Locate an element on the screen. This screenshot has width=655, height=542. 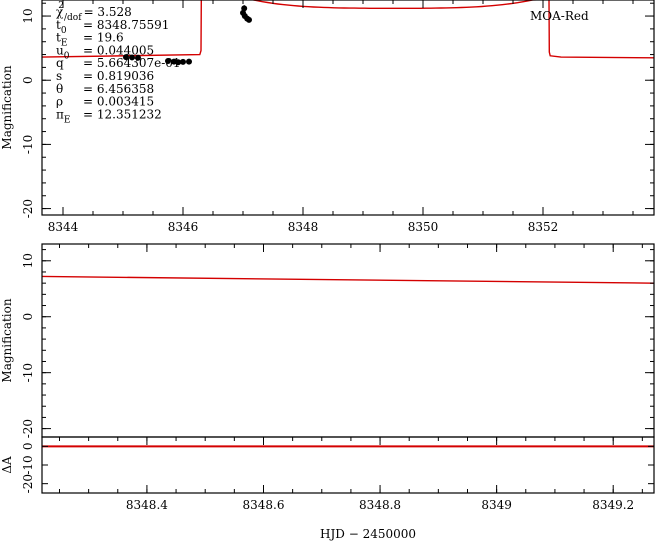
x-tick-label: 8346 is located at coordinates (183, 227).